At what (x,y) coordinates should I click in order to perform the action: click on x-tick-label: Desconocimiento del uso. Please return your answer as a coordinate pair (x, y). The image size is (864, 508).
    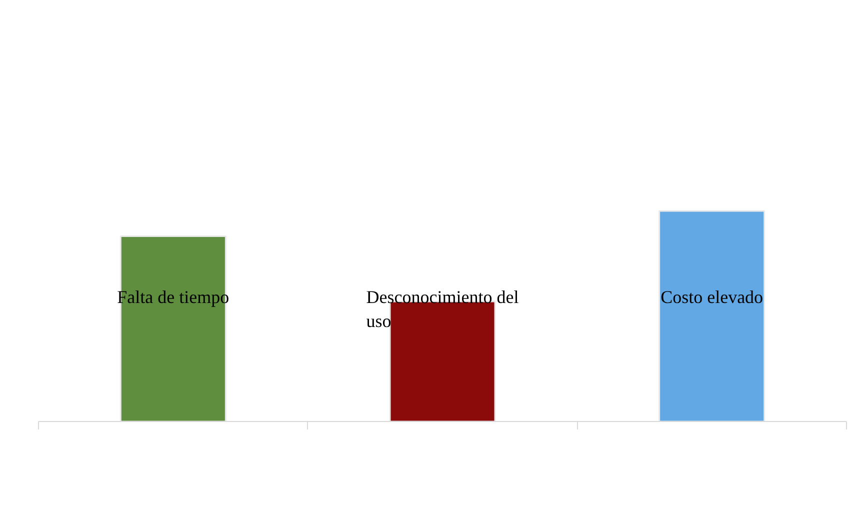
    Looking at the image, I should click on (442, 308).